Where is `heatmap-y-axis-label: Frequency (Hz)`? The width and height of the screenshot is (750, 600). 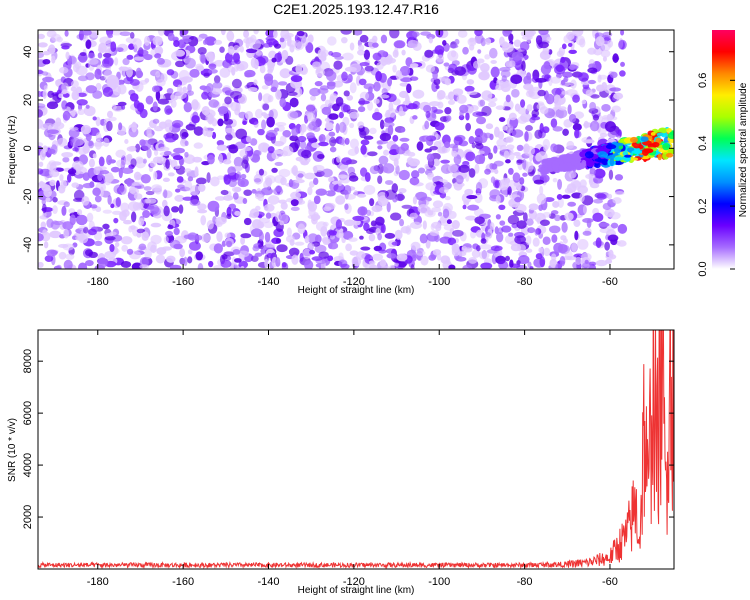
heatmap-y-axis-label: Frequency (Hz) is located at coordinates (12, 150).